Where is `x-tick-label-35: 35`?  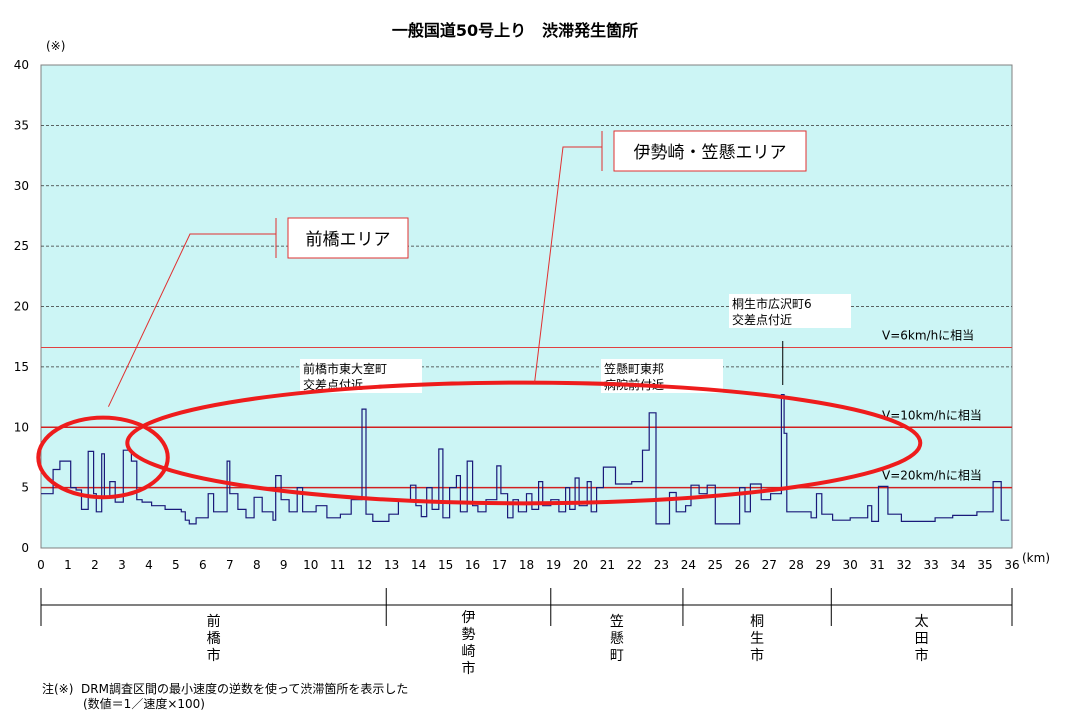 x-tick-label-35: 35 is located at coordinates (984, 565).